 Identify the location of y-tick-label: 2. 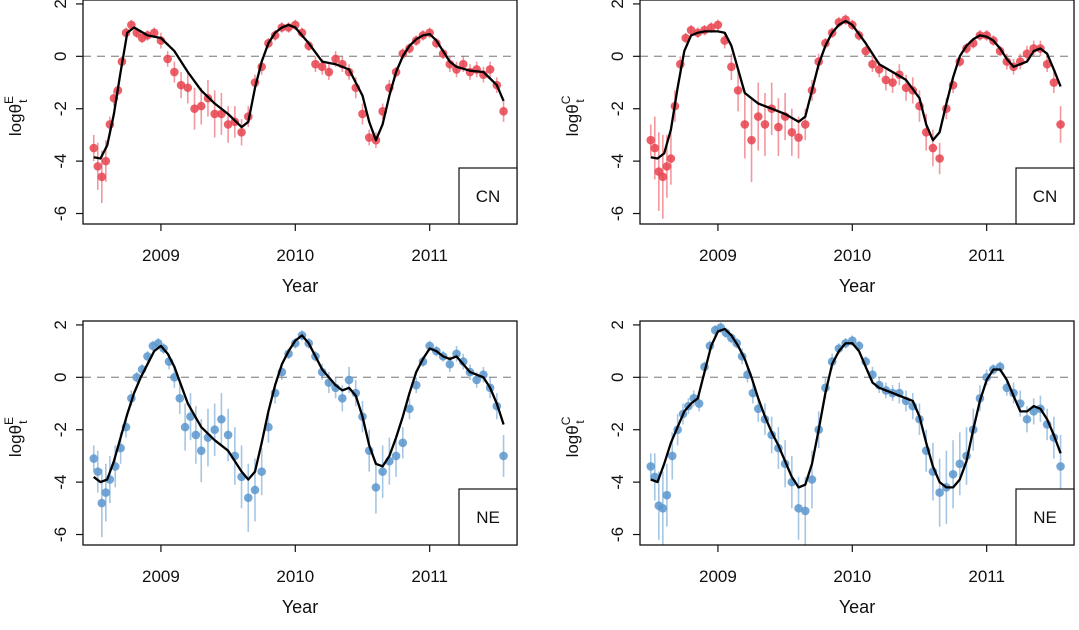
(60, 324).